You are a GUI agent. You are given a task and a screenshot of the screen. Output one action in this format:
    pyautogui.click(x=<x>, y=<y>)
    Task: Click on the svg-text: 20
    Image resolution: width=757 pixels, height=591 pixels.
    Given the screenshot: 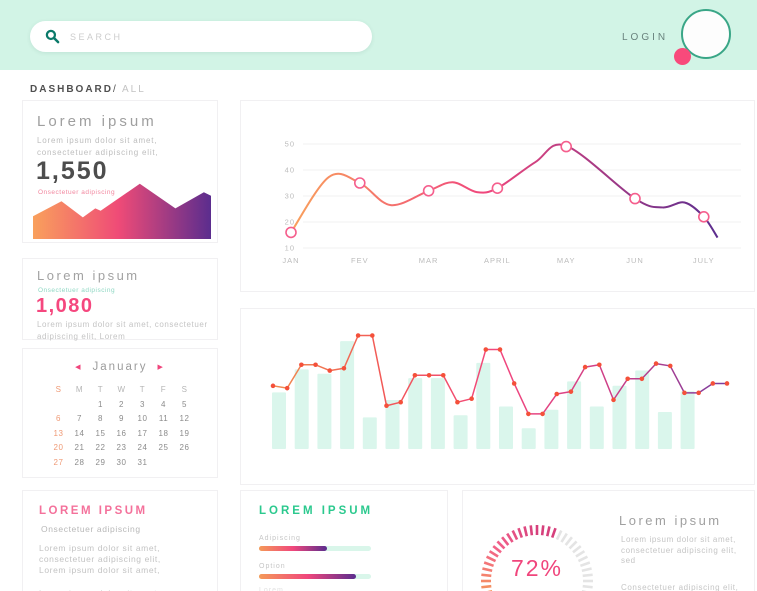 What is the action you would take?
    pyautogui.click(x=290, y=222)
    